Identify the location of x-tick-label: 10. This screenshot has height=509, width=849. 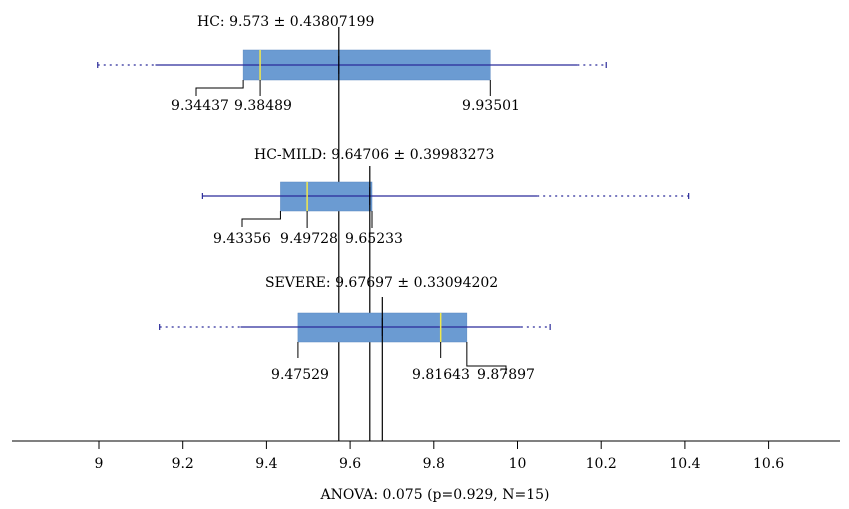
(518, 464).